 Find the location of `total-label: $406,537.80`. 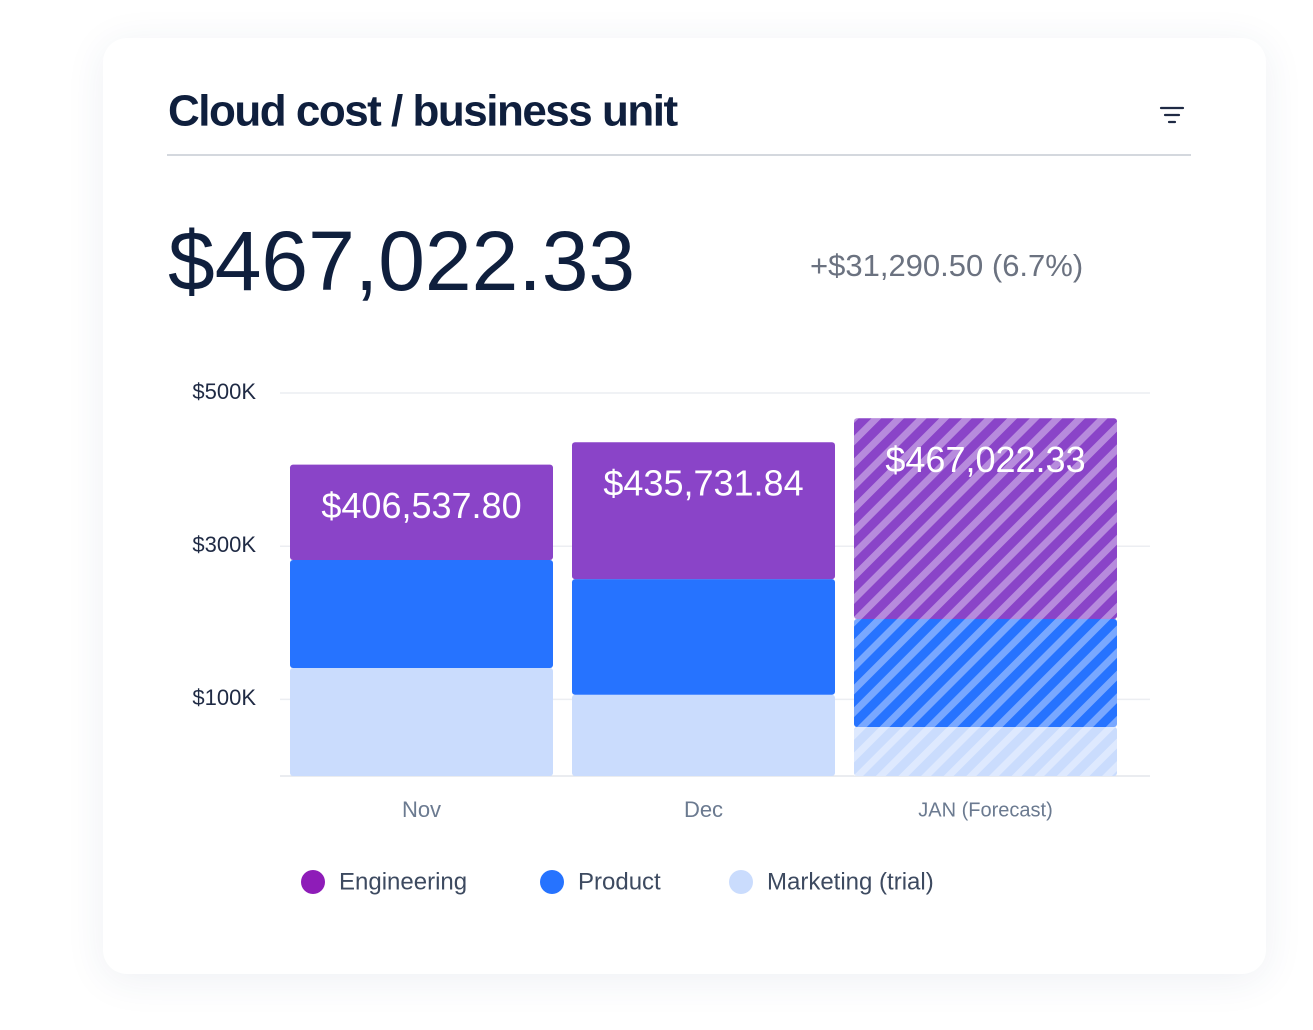

total-label: $406,537.80 is located at coordinates (421, 505).